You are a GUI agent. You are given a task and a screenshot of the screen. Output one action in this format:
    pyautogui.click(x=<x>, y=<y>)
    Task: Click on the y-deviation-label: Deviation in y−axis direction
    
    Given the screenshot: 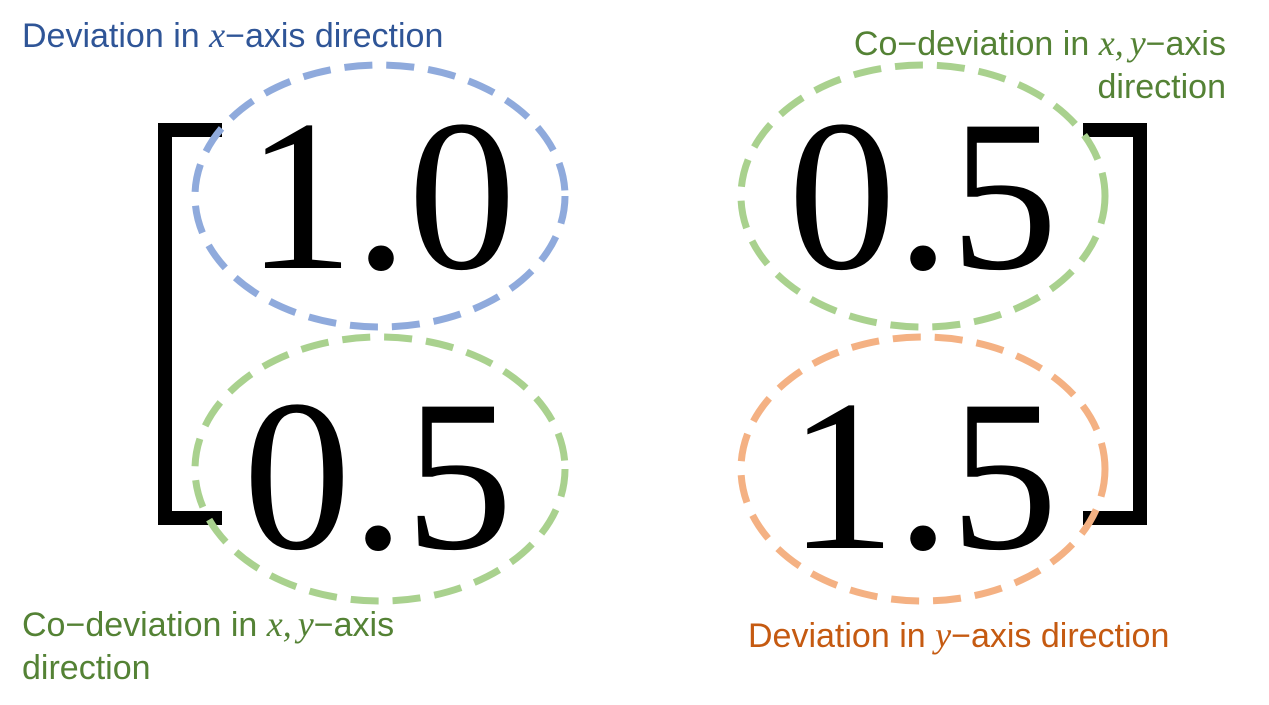 What is the action you would take?
    pyautogui.click(x=958, y=636)
    